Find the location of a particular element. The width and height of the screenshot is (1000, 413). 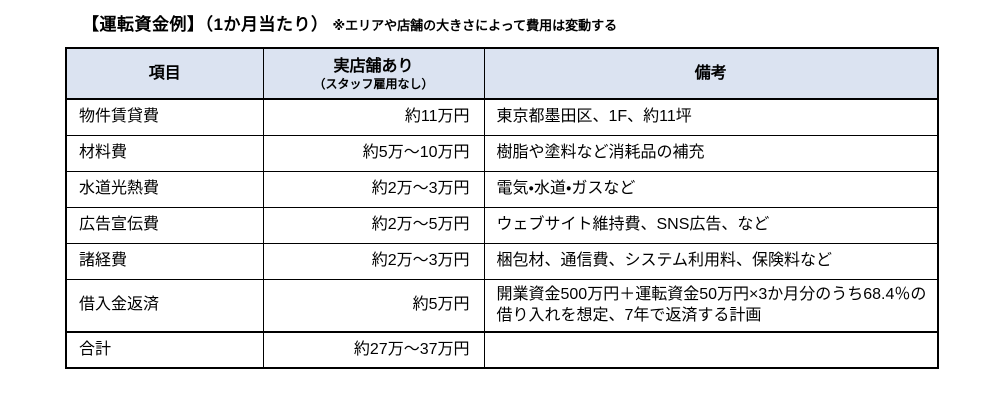

table-row: 諸経費 約2万〜3万円 梱包材、通信費、システム利用料、保険料など is located at coordinates (502, 261).